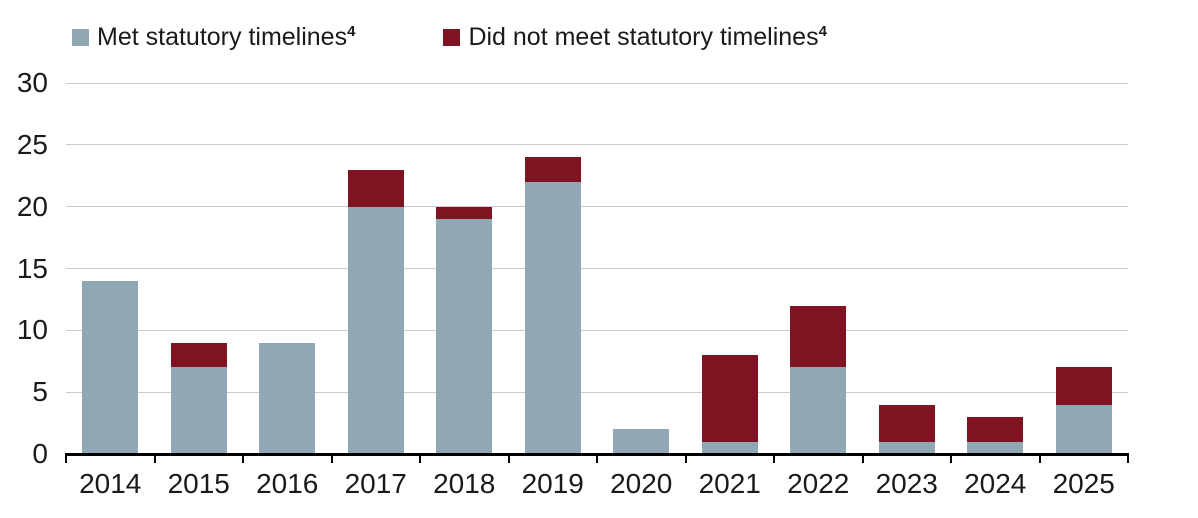 This screenshot has height=518, width=1198. What do you see at coordinates (552, 169) in the screenshot?
I see `bar-segment-2019-not-met` at bounding box center [552, 169].